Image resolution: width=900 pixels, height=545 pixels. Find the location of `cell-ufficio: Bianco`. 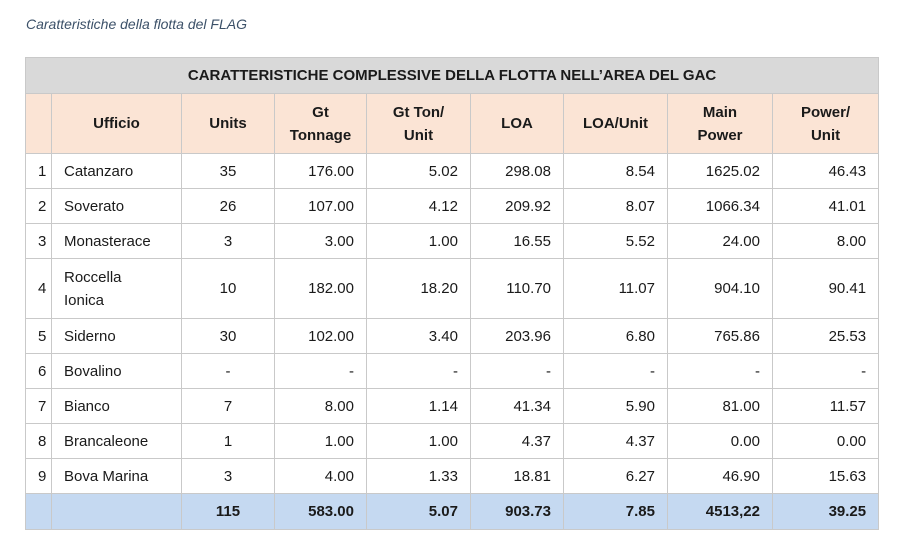

cell-ufficio: Bianco is located at coordinates (116, 406).